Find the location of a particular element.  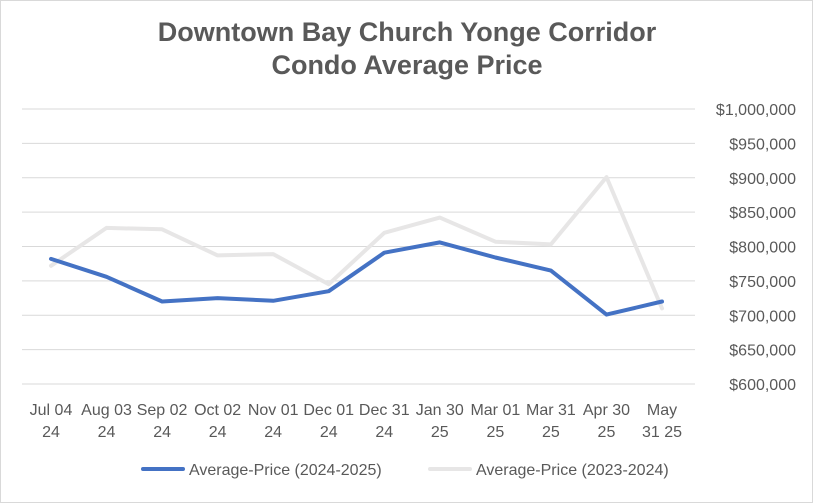

legend-label-1: Average-Price (2024-2025) is located at coordinates (285, 470).